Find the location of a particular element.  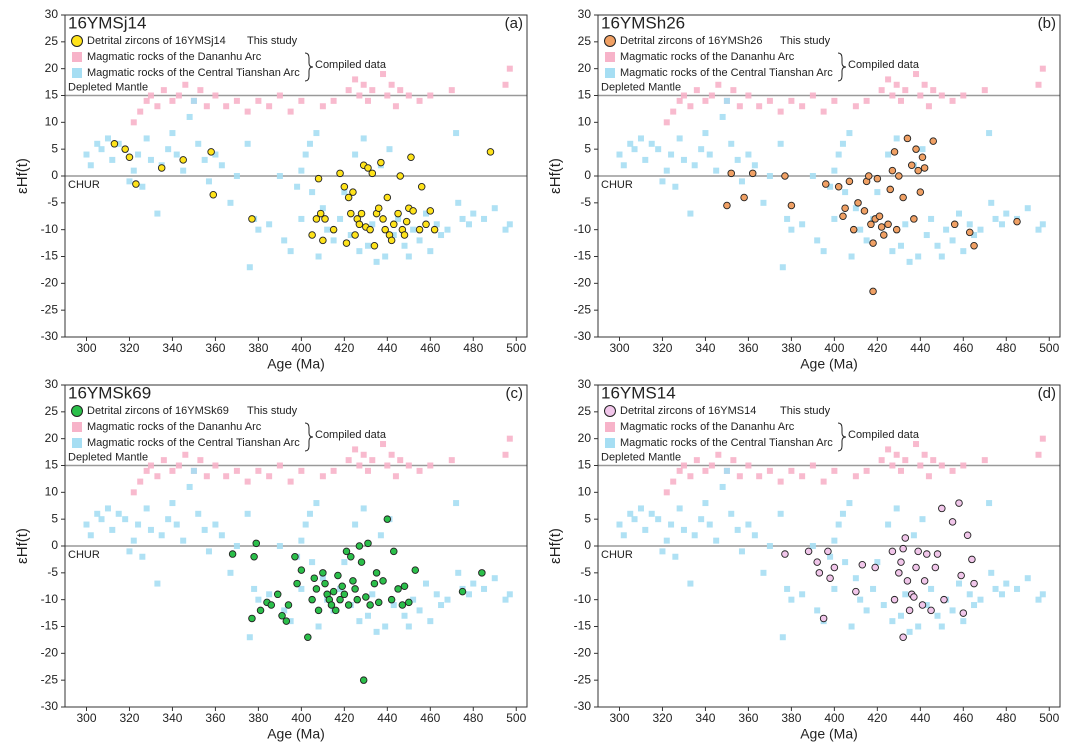

legend-brace is located at coordinates (309, 67).